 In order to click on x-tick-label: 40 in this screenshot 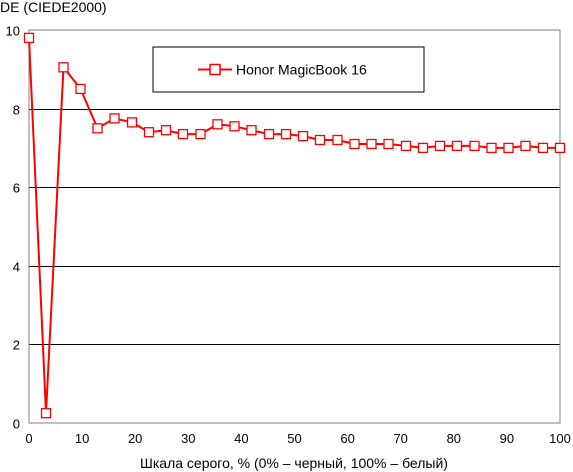, I will do `click(241, 438)`.